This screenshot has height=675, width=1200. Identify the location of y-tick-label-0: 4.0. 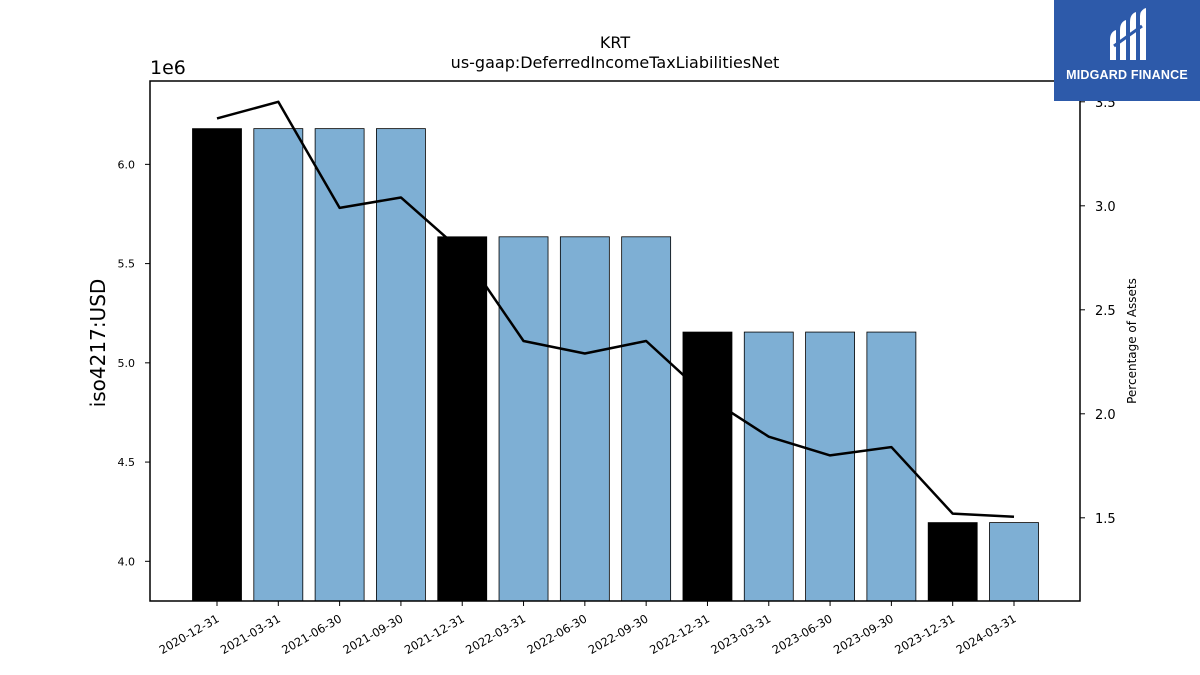
(127, 561).